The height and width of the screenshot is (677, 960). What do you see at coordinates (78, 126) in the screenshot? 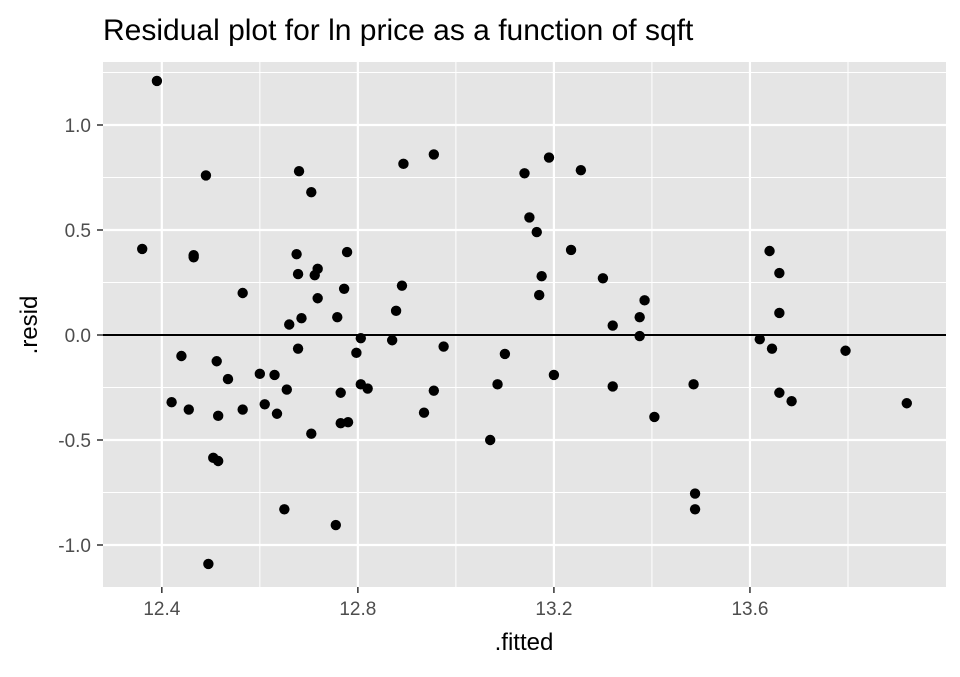
I see `y-tick-label: 1.0` at bounding box center [78, 126].